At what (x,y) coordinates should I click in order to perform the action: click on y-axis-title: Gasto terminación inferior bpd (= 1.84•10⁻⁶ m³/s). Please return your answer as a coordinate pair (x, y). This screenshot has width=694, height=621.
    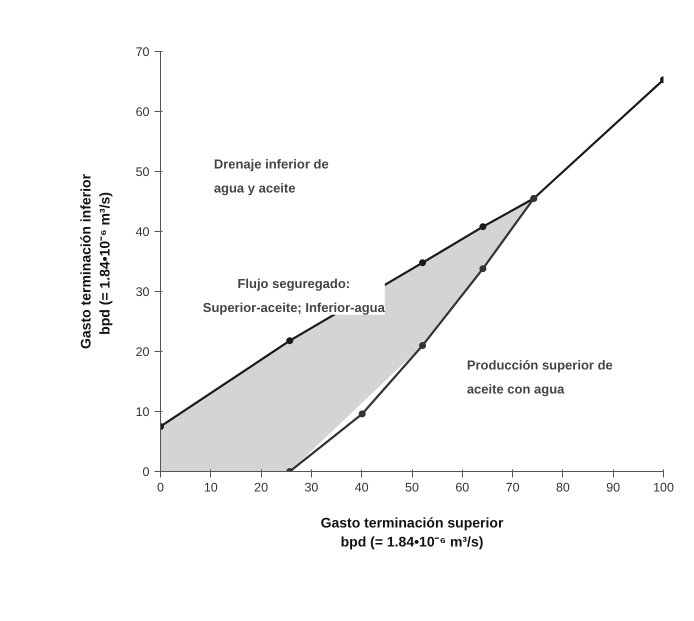
    Looking at the image, I should click on (95, 261).